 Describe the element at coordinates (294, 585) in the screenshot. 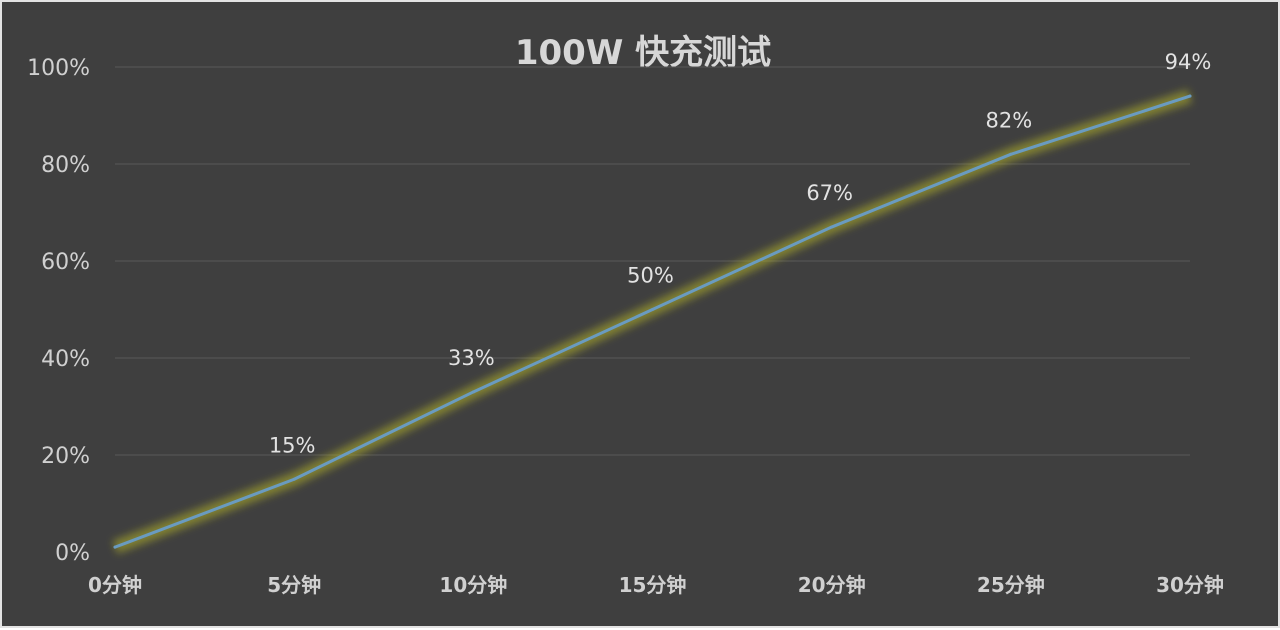

I see `x-tick-label: 5分钟` at that location.